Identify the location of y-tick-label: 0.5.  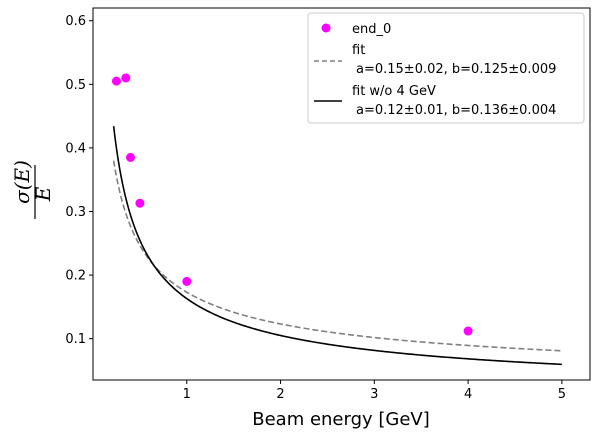
(75, 85).